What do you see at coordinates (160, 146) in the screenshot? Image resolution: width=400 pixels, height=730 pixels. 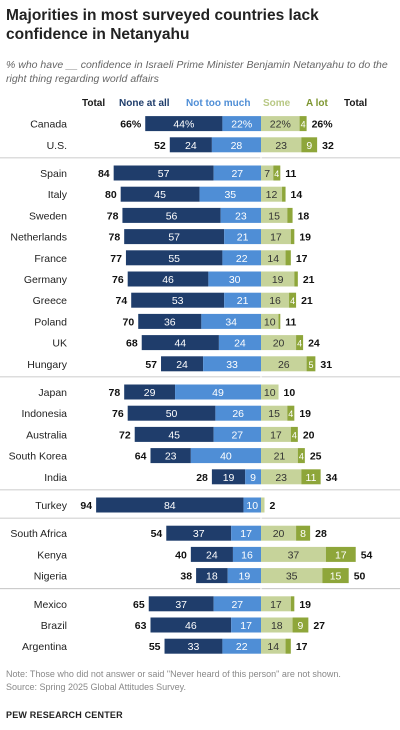 I see `total-negative-label: 52` at bounding box center [160, 146].